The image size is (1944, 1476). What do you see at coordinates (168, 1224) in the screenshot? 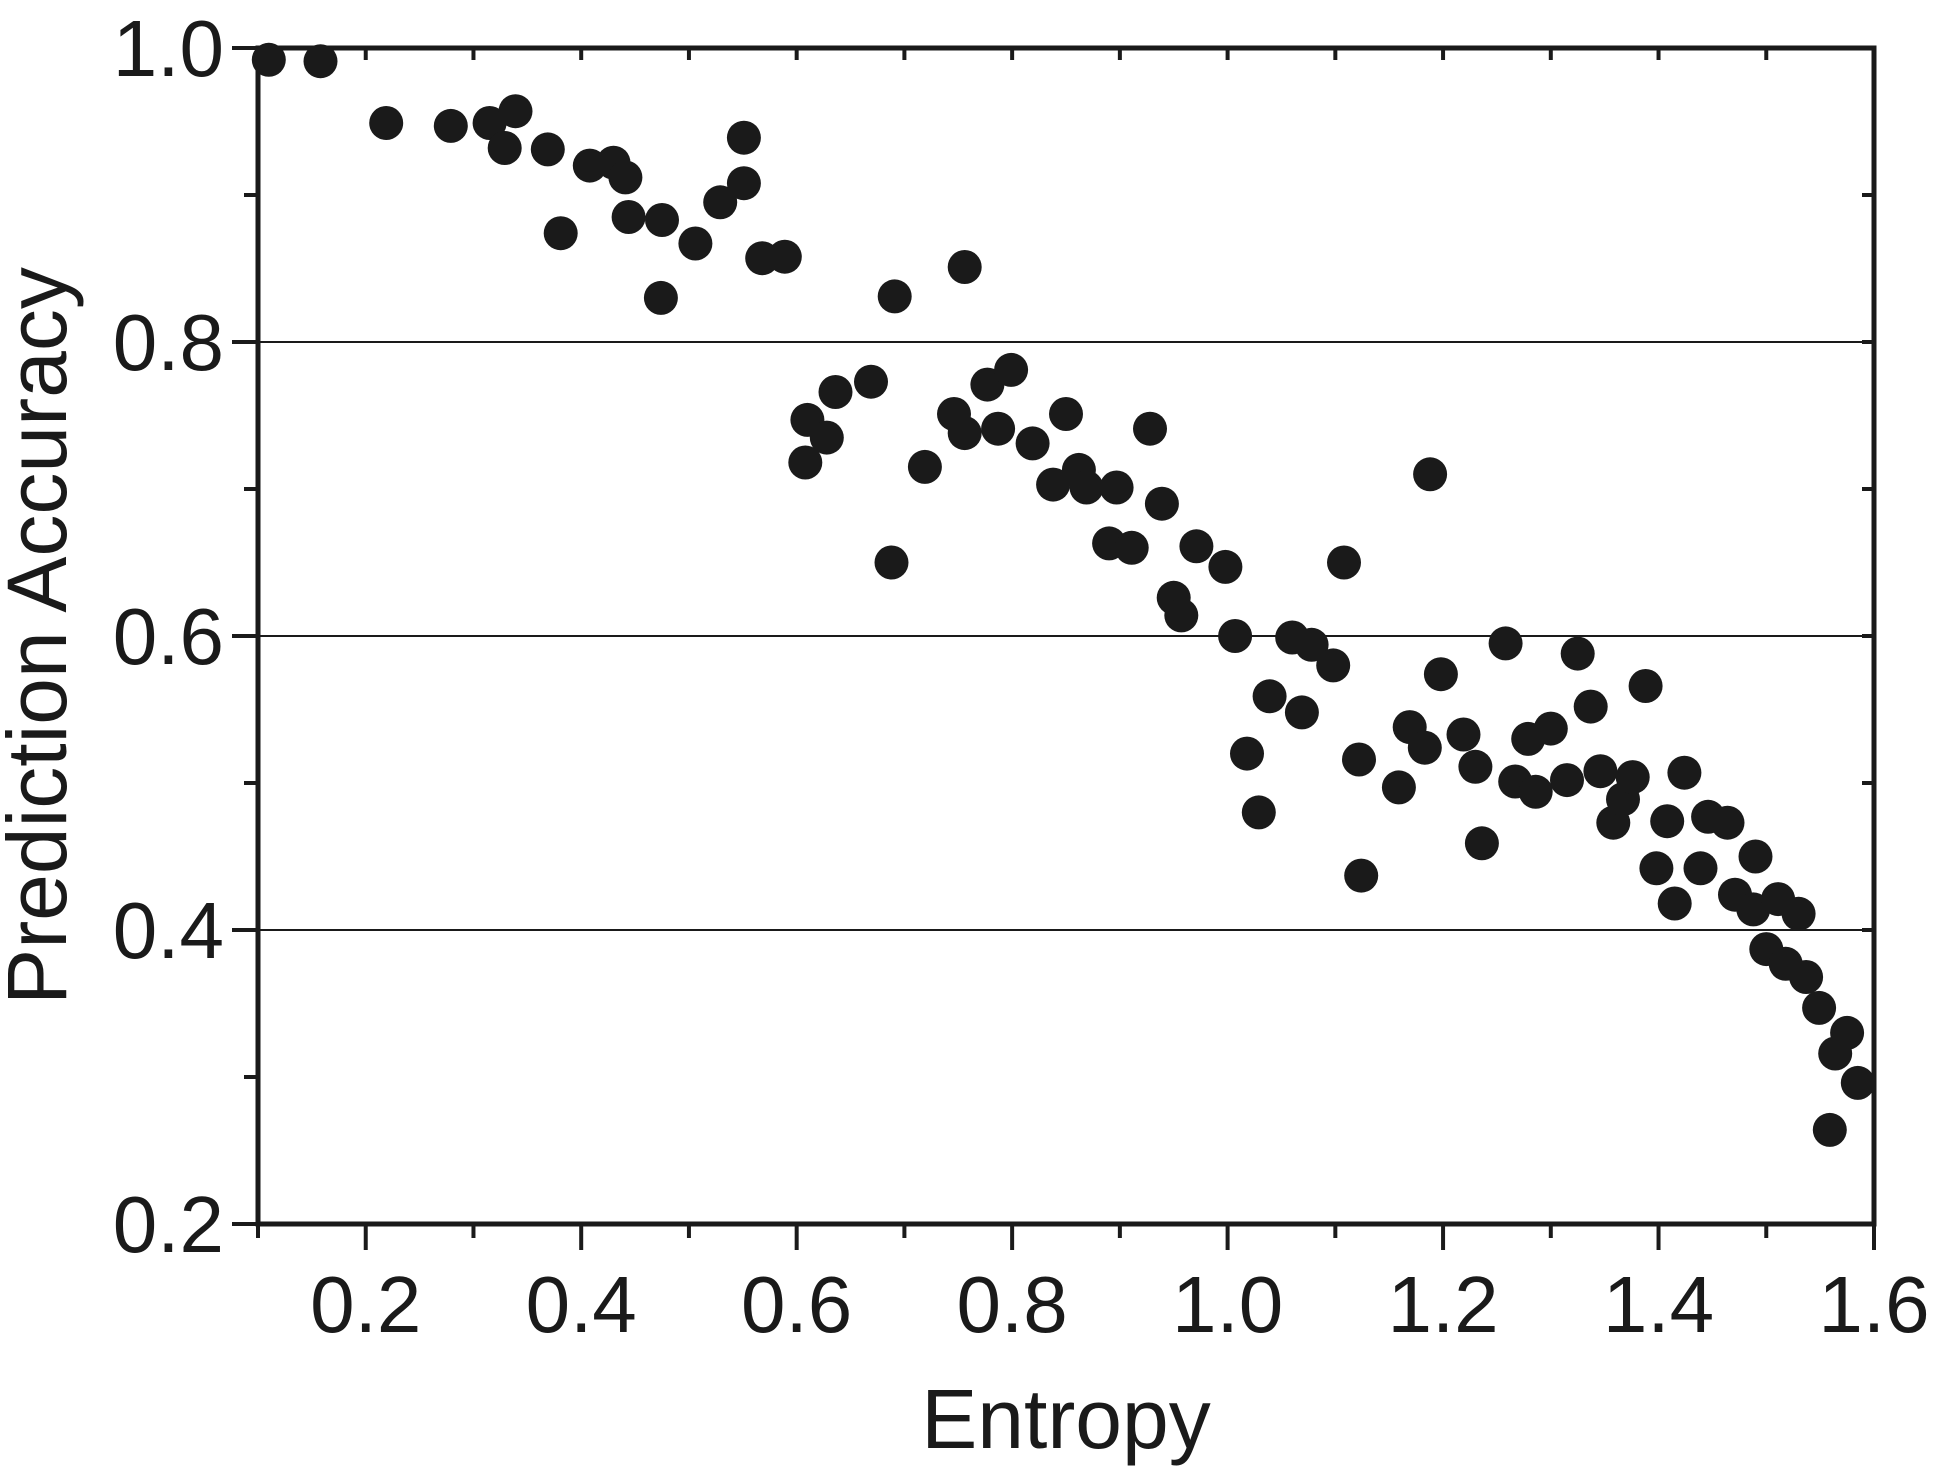
I see `y-tick-label: 0.2` at bounding box center [168, 1224].